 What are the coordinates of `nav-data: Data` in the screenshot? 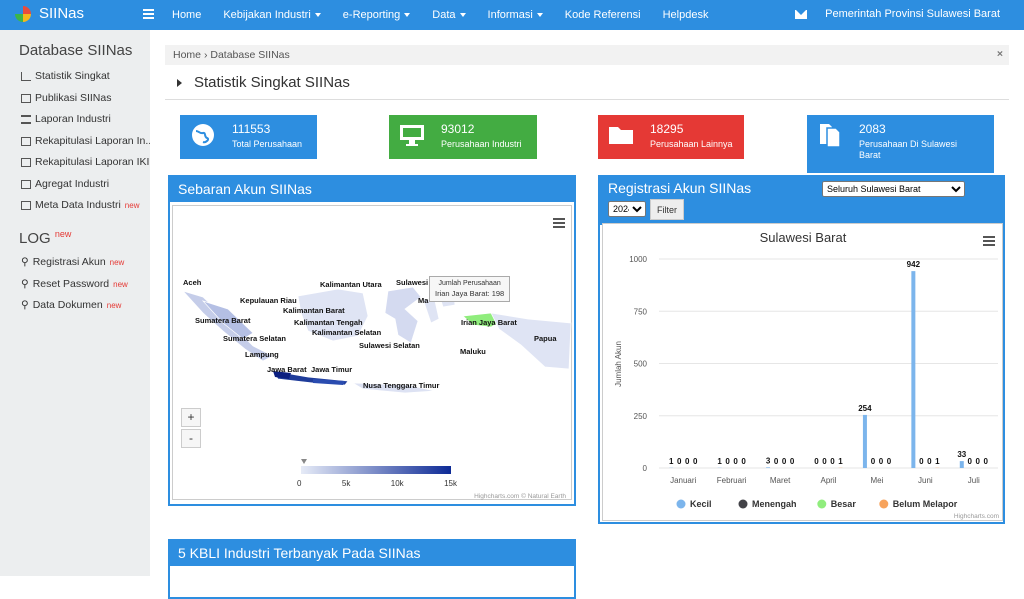 It's located at (448, 15).